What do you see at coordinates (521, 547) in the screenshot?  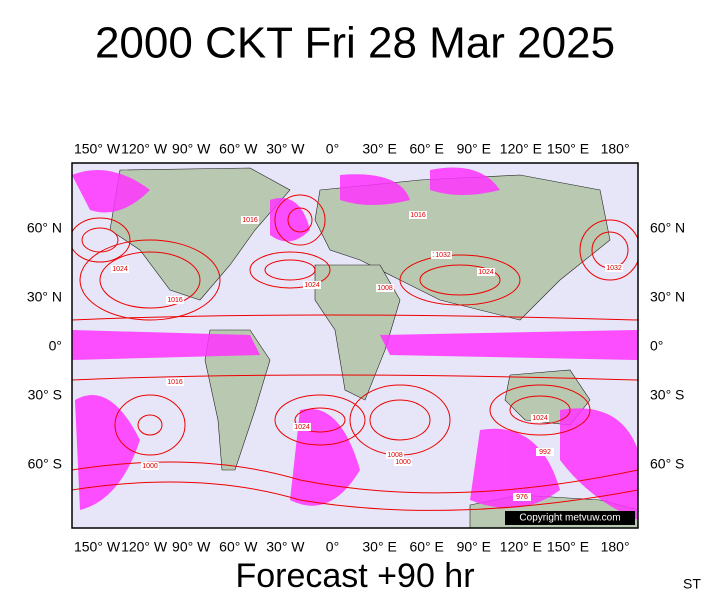 I see `longitude-label-bottom: 120° E` at bounding box center [521, 547].